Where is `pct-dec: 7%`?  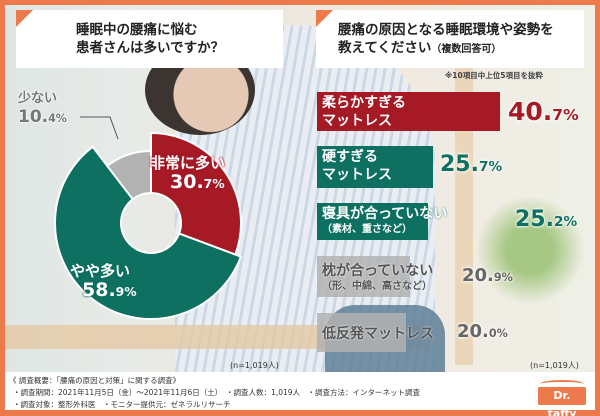
pct-dec: 7% is located at coordinates (214, 184).